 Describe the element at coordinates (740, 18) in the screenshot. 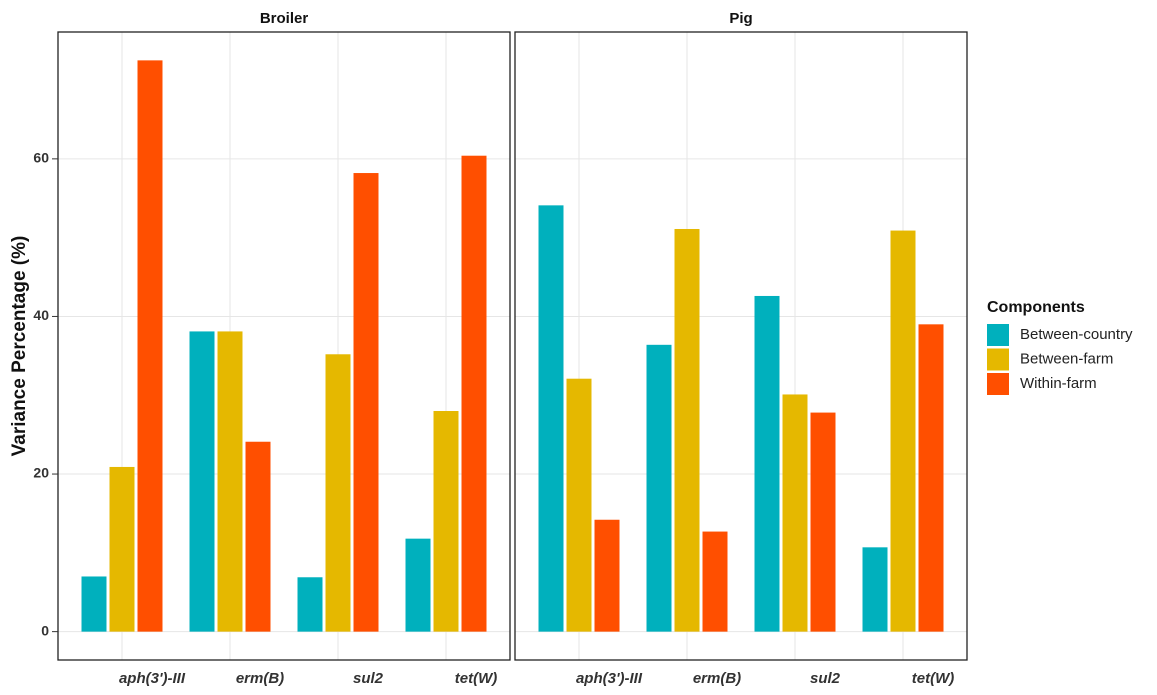

I see `facet-title: Pig` at that location.